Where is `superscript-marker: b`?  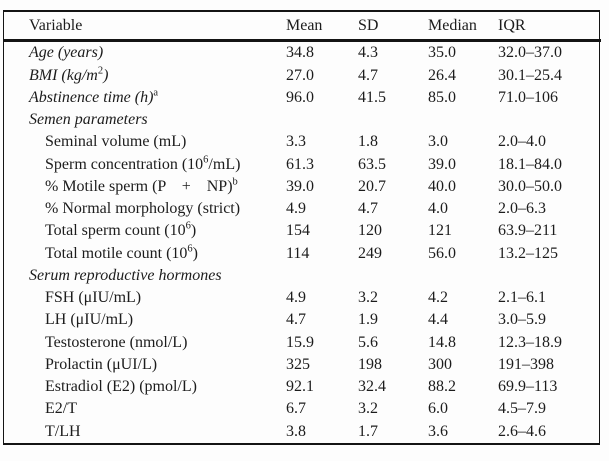 superscript-marker: b is located at coordinates (235, 182).